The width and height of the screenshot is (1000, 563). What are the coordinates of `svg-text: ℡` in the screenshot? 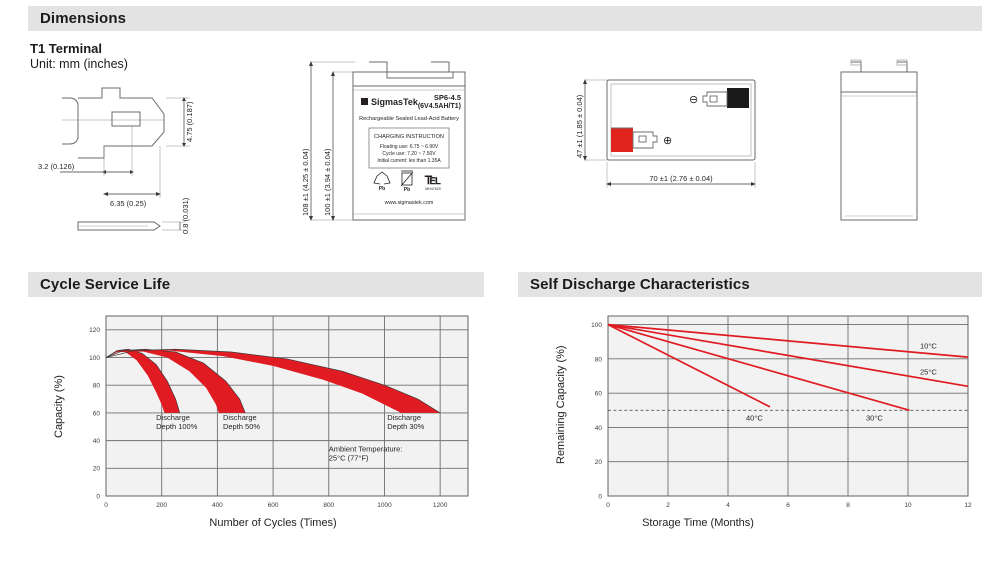 It's located at (432, 180).